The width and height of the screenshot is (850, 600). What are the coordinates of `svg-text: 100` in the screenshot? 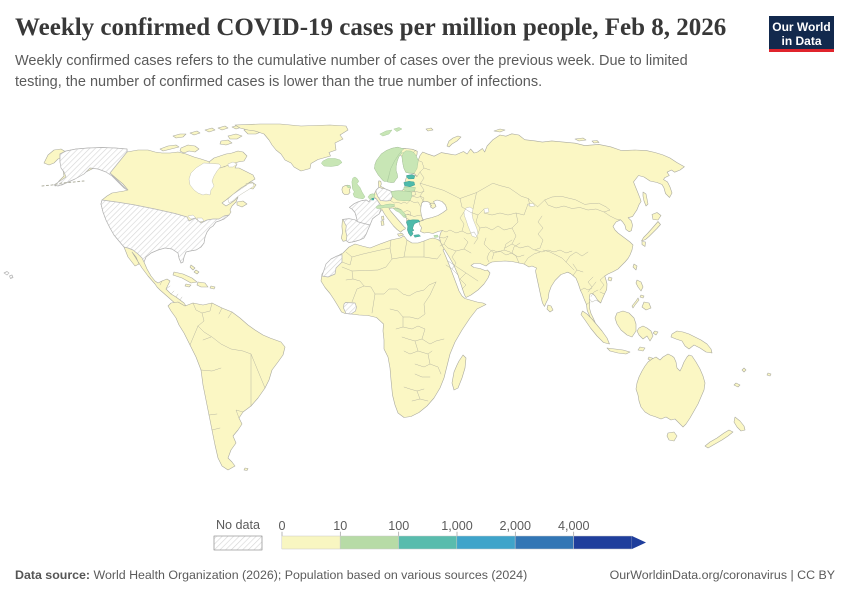 It's located at (398, 526).